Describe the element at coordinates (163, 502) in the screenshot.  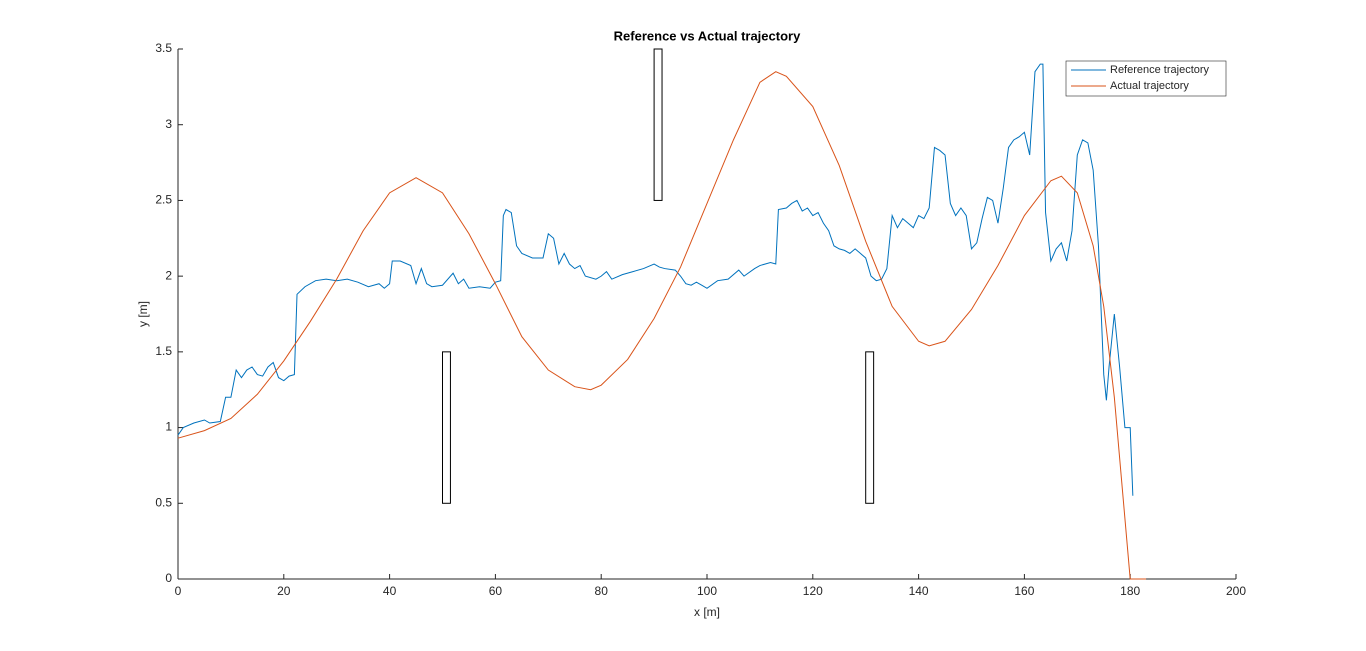
I see `y-tick-label: 0.5` at that location.